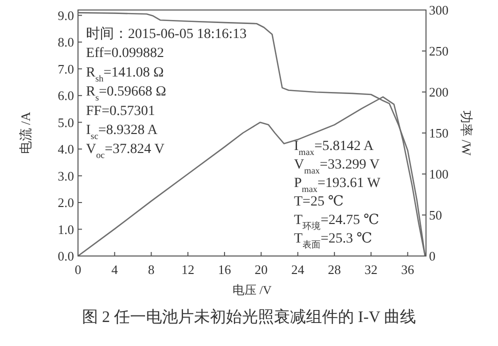  I want to click on y-tick-label: 1.0, so click(66, 229).